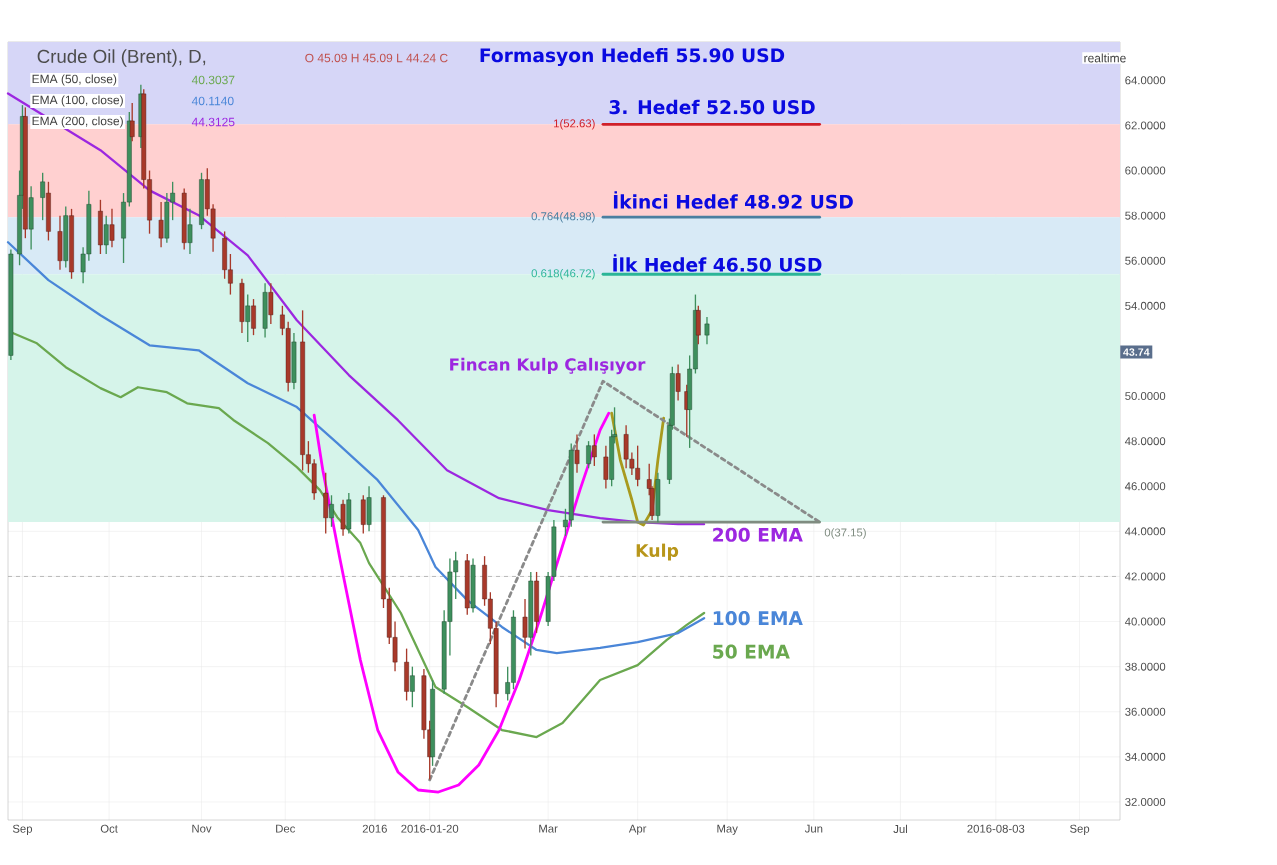  What do you see at coordinates (1145, 305) in the screenshot?
I see `y-tick-label: 54.0000` at bounding box center [1145, 305].